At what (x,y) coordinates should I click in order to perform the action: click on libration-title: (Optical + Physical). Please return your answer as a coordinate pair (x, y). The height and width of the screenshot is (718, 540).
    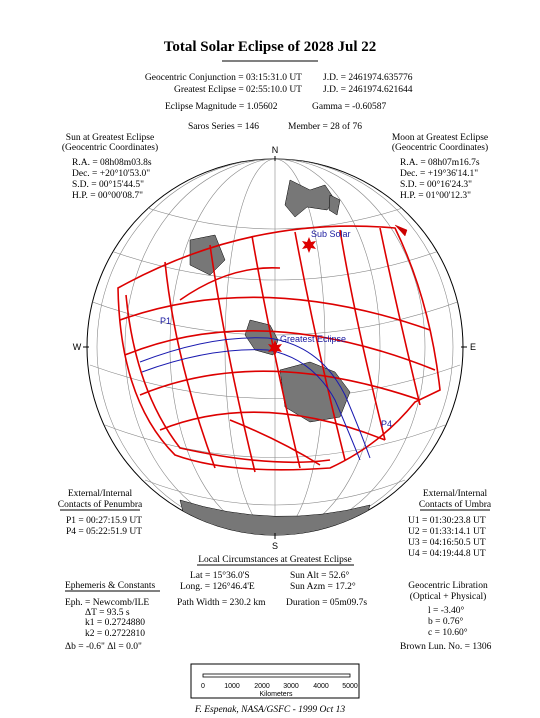
    Looking at the image, I should click on (448, 596).